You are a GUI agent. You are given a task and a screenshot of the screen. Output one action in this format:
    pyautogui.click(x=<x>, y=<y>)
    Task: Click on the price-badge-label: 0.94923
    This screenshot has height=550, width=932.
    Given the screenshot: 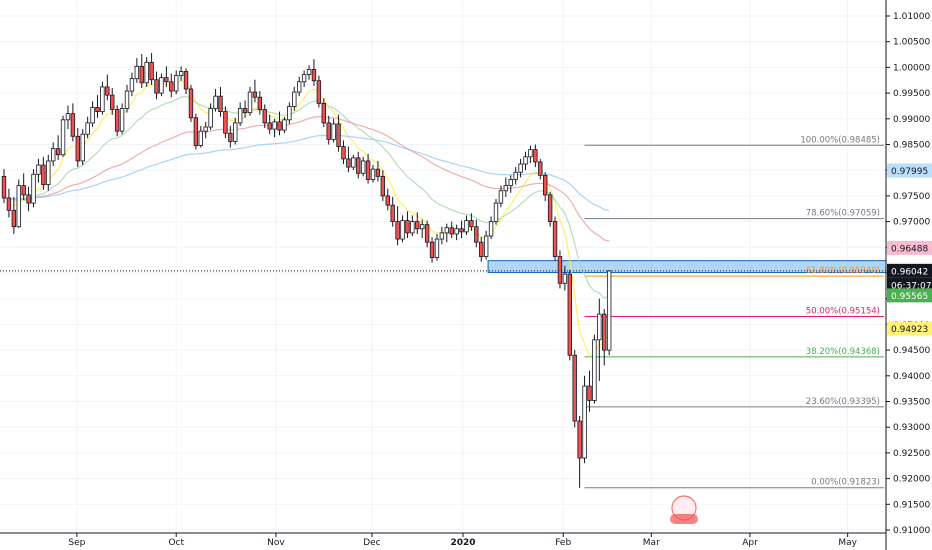 What is the action you would take?
    pyautogui.click(x=909, y=330)
    